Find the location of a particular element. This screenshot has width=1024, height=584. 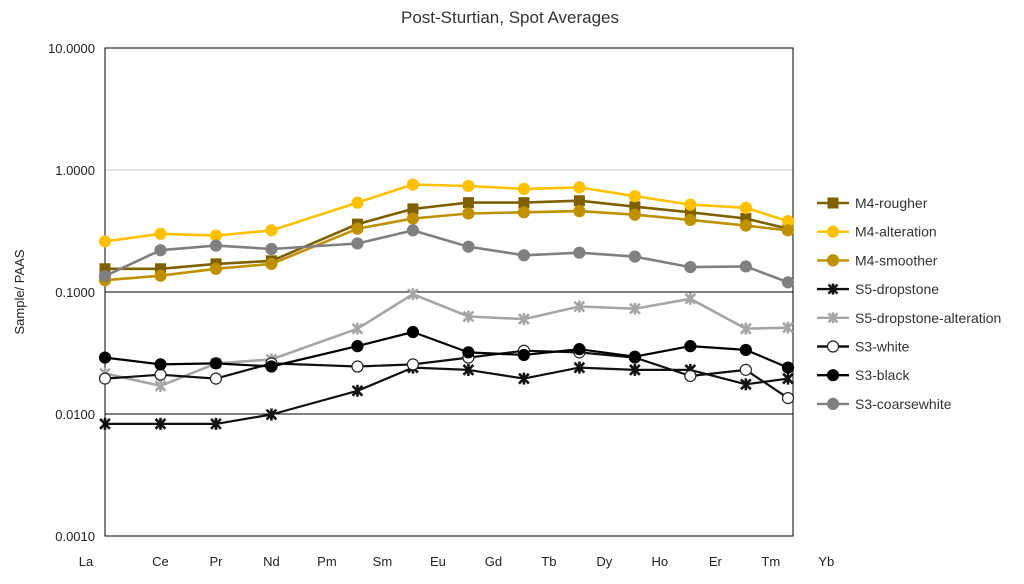

series-s3-coarsewhite is located at coordinates (446, 256).